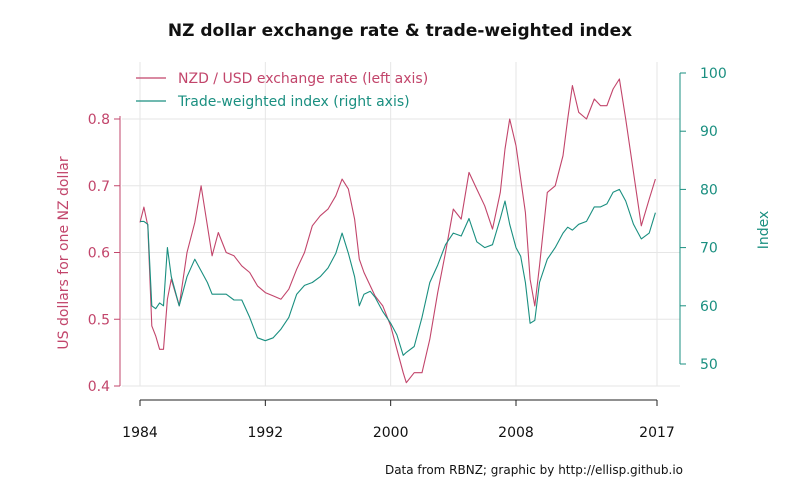 Image resolution: width=800 pixels, height=500 pixels. What do you see at coordinates (391, 433) in the screenshot?
I see `x-tick-label: 2000` at bounding box center [391, 433].